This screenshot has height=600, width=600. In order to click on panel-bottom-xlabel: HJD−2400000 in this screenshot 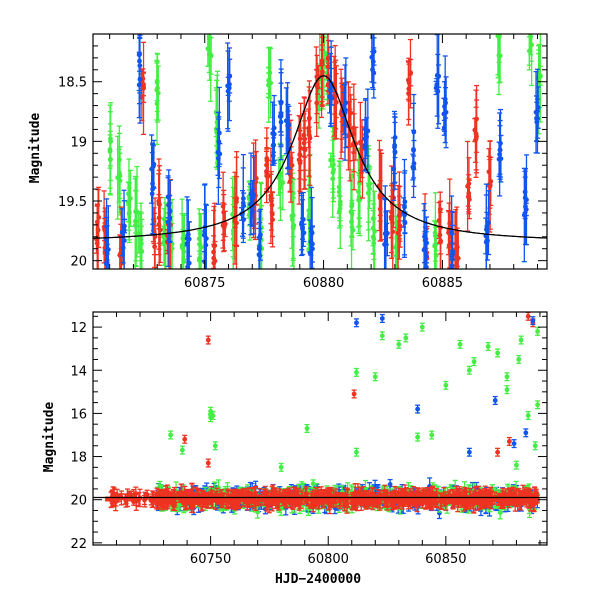, I will do `click(318, 579)`.